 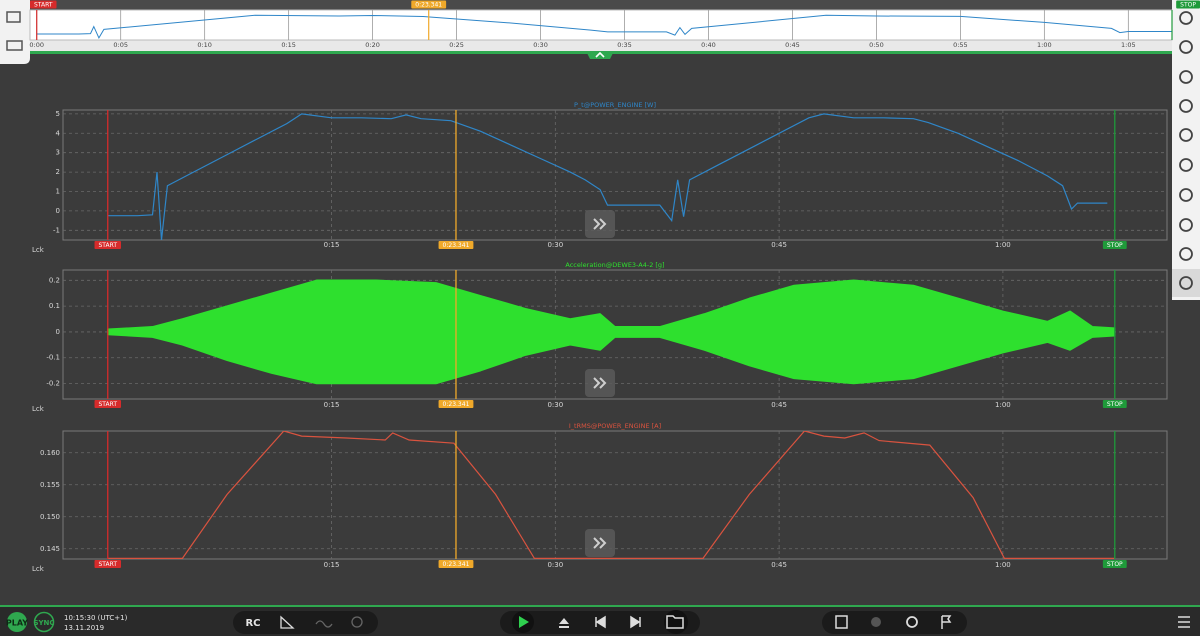 I want to click on open-button, so click(x=675, y=622).